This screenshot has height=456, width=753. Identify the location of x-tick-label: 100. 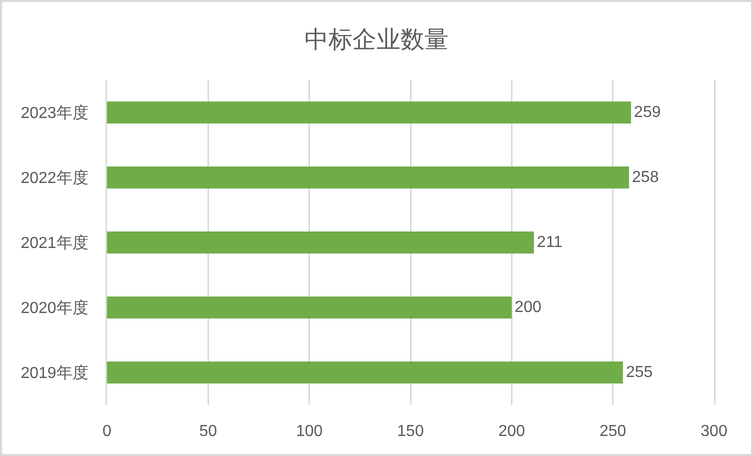
(309, 431).